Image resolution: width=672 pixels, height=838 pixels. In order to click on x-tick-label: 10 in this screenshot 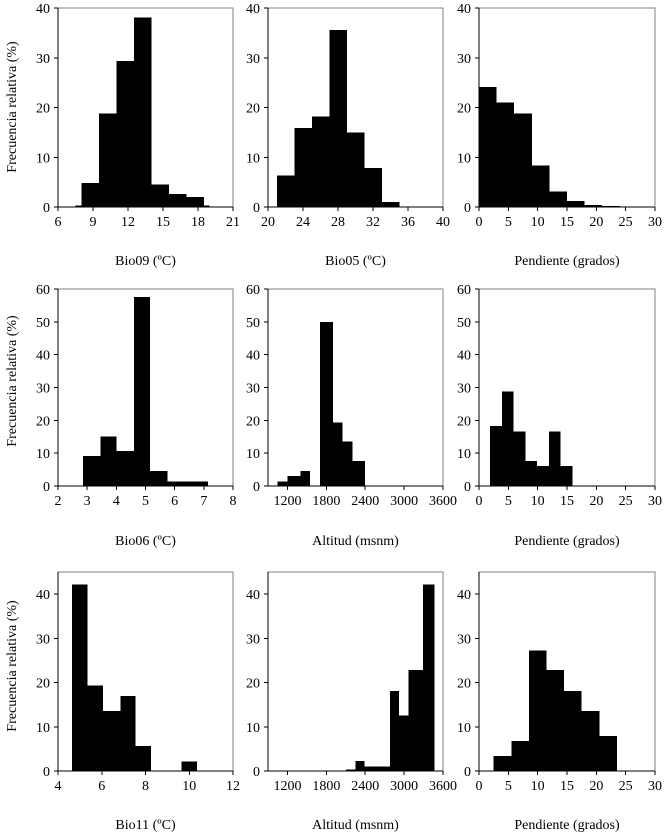, I will do `click(538, 501)`.